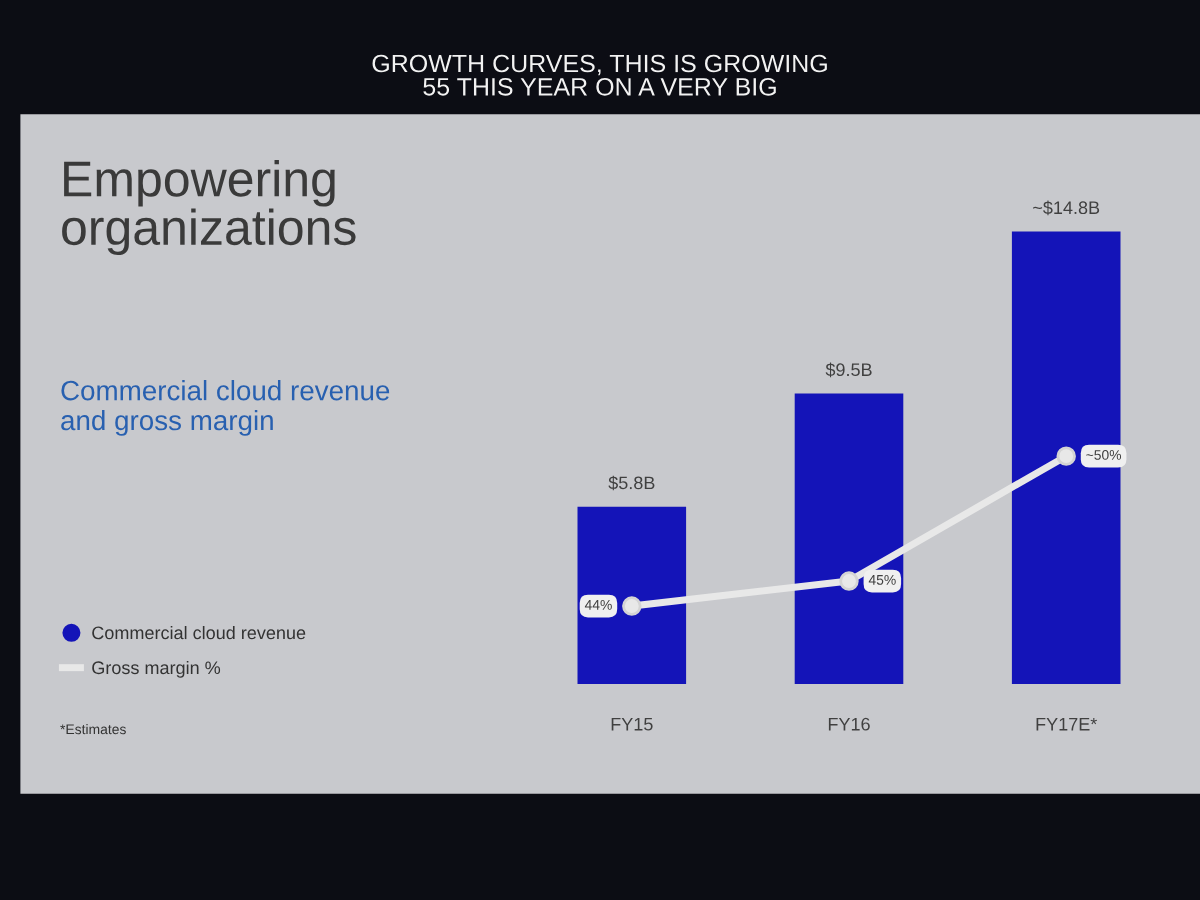  What do you see at coordinates (1067, 724) in the screenshot?
I see `x-tick-label: FY17E*` at bounding box center [1067, 724].